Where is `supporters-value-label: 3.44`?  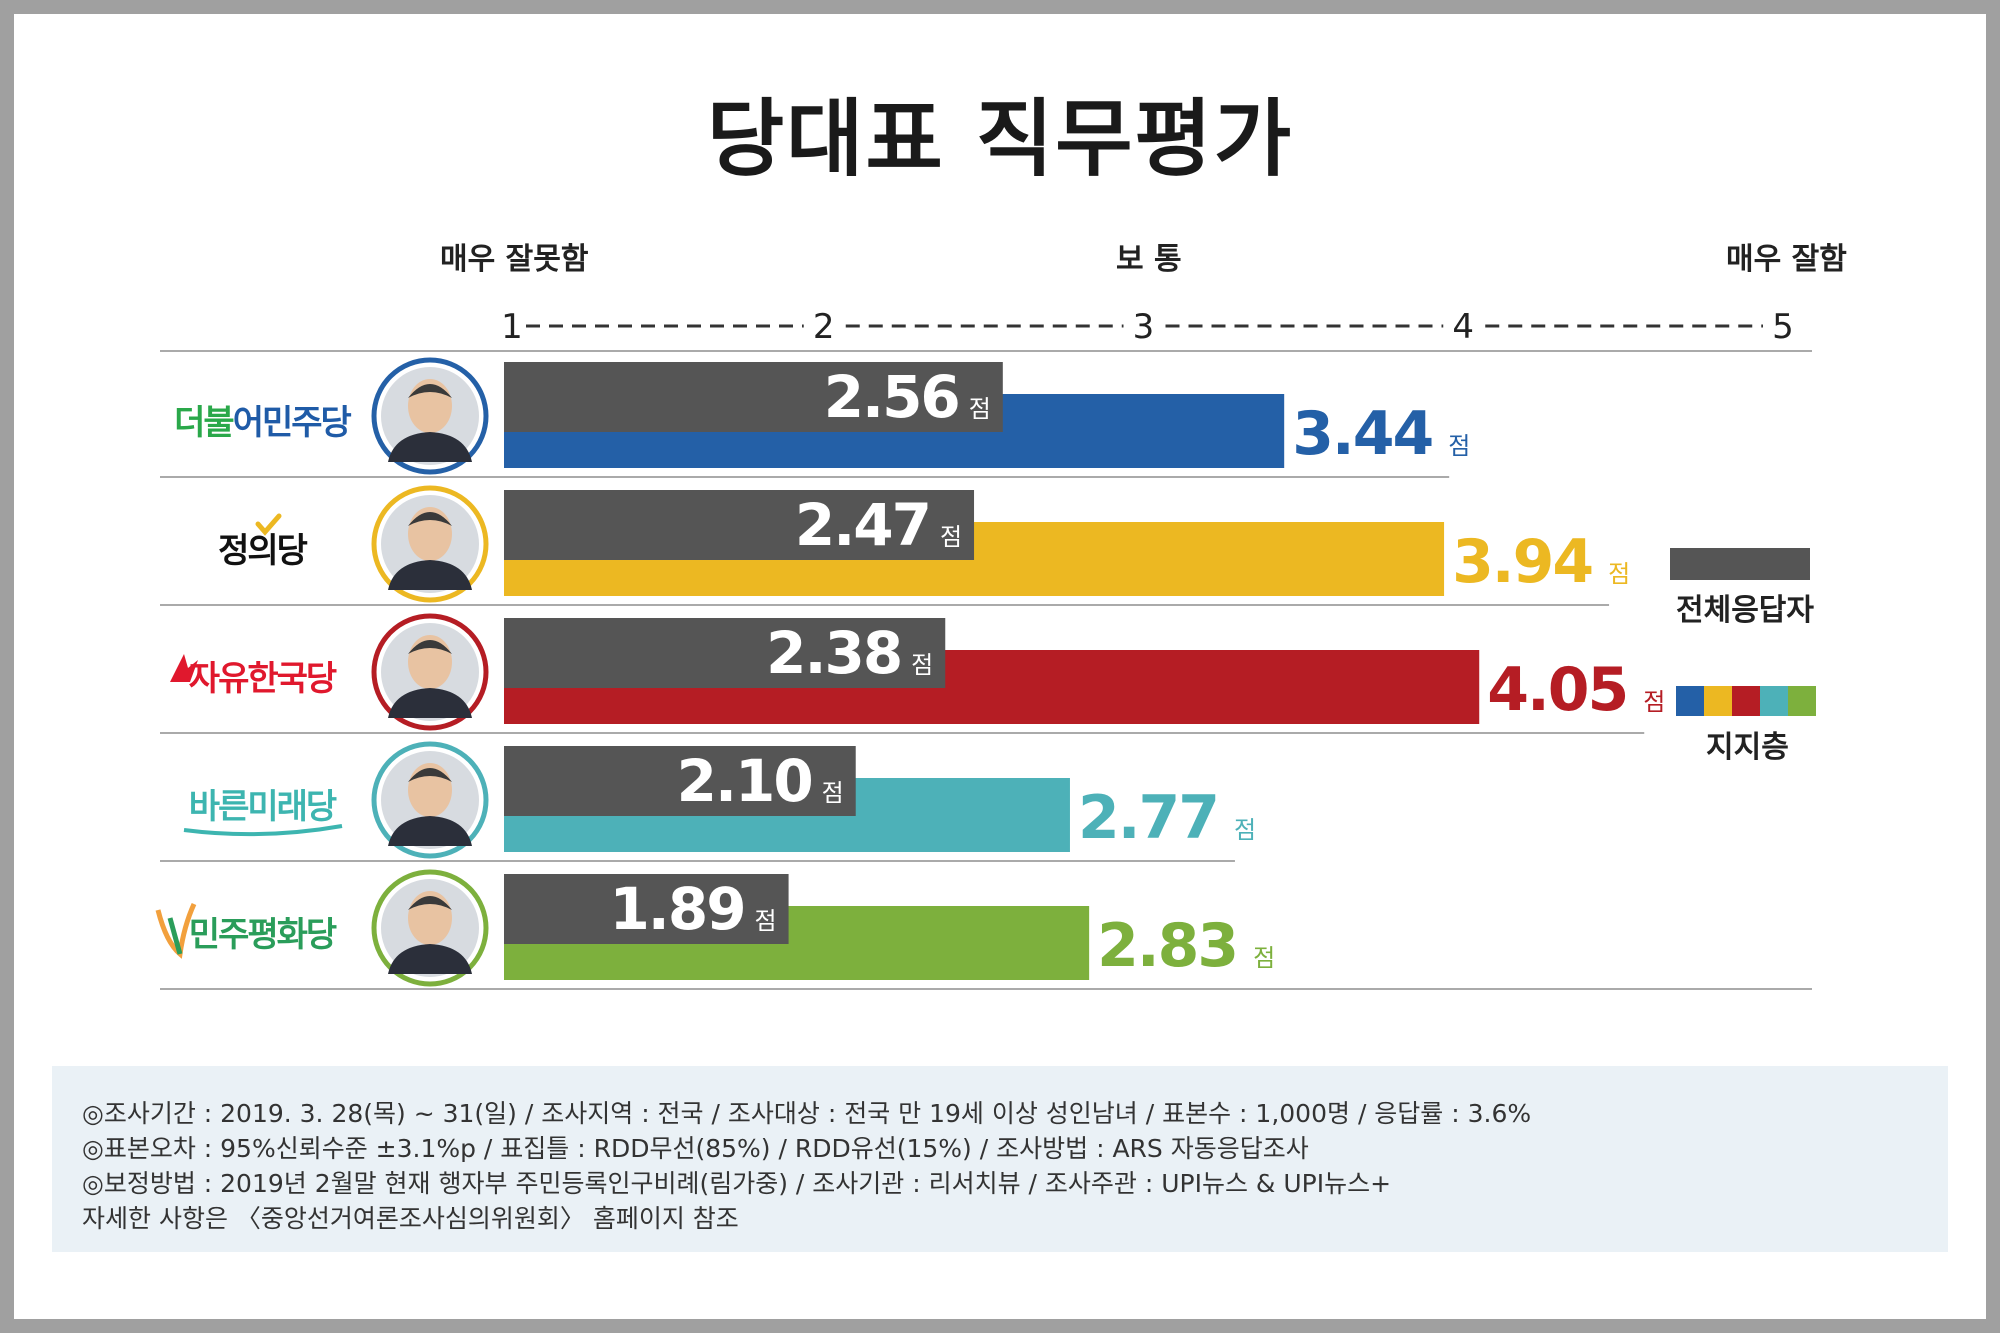
supporters-value-label: 3.44 is located at coordinates (1362, 434).